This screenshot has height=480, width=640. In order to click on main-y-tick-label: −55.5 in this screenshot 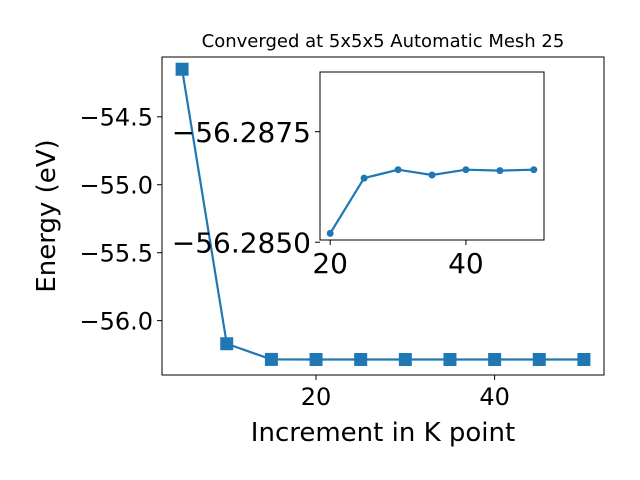, I will do `click(116, 253)`.